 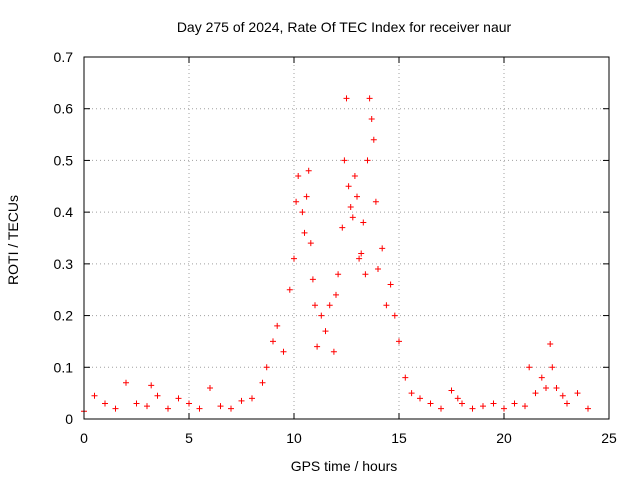 What do you see at coordinates (64, 367) in the screenshot?
I see `y-tick-label: 0.1` at bounding box center [64, 367].